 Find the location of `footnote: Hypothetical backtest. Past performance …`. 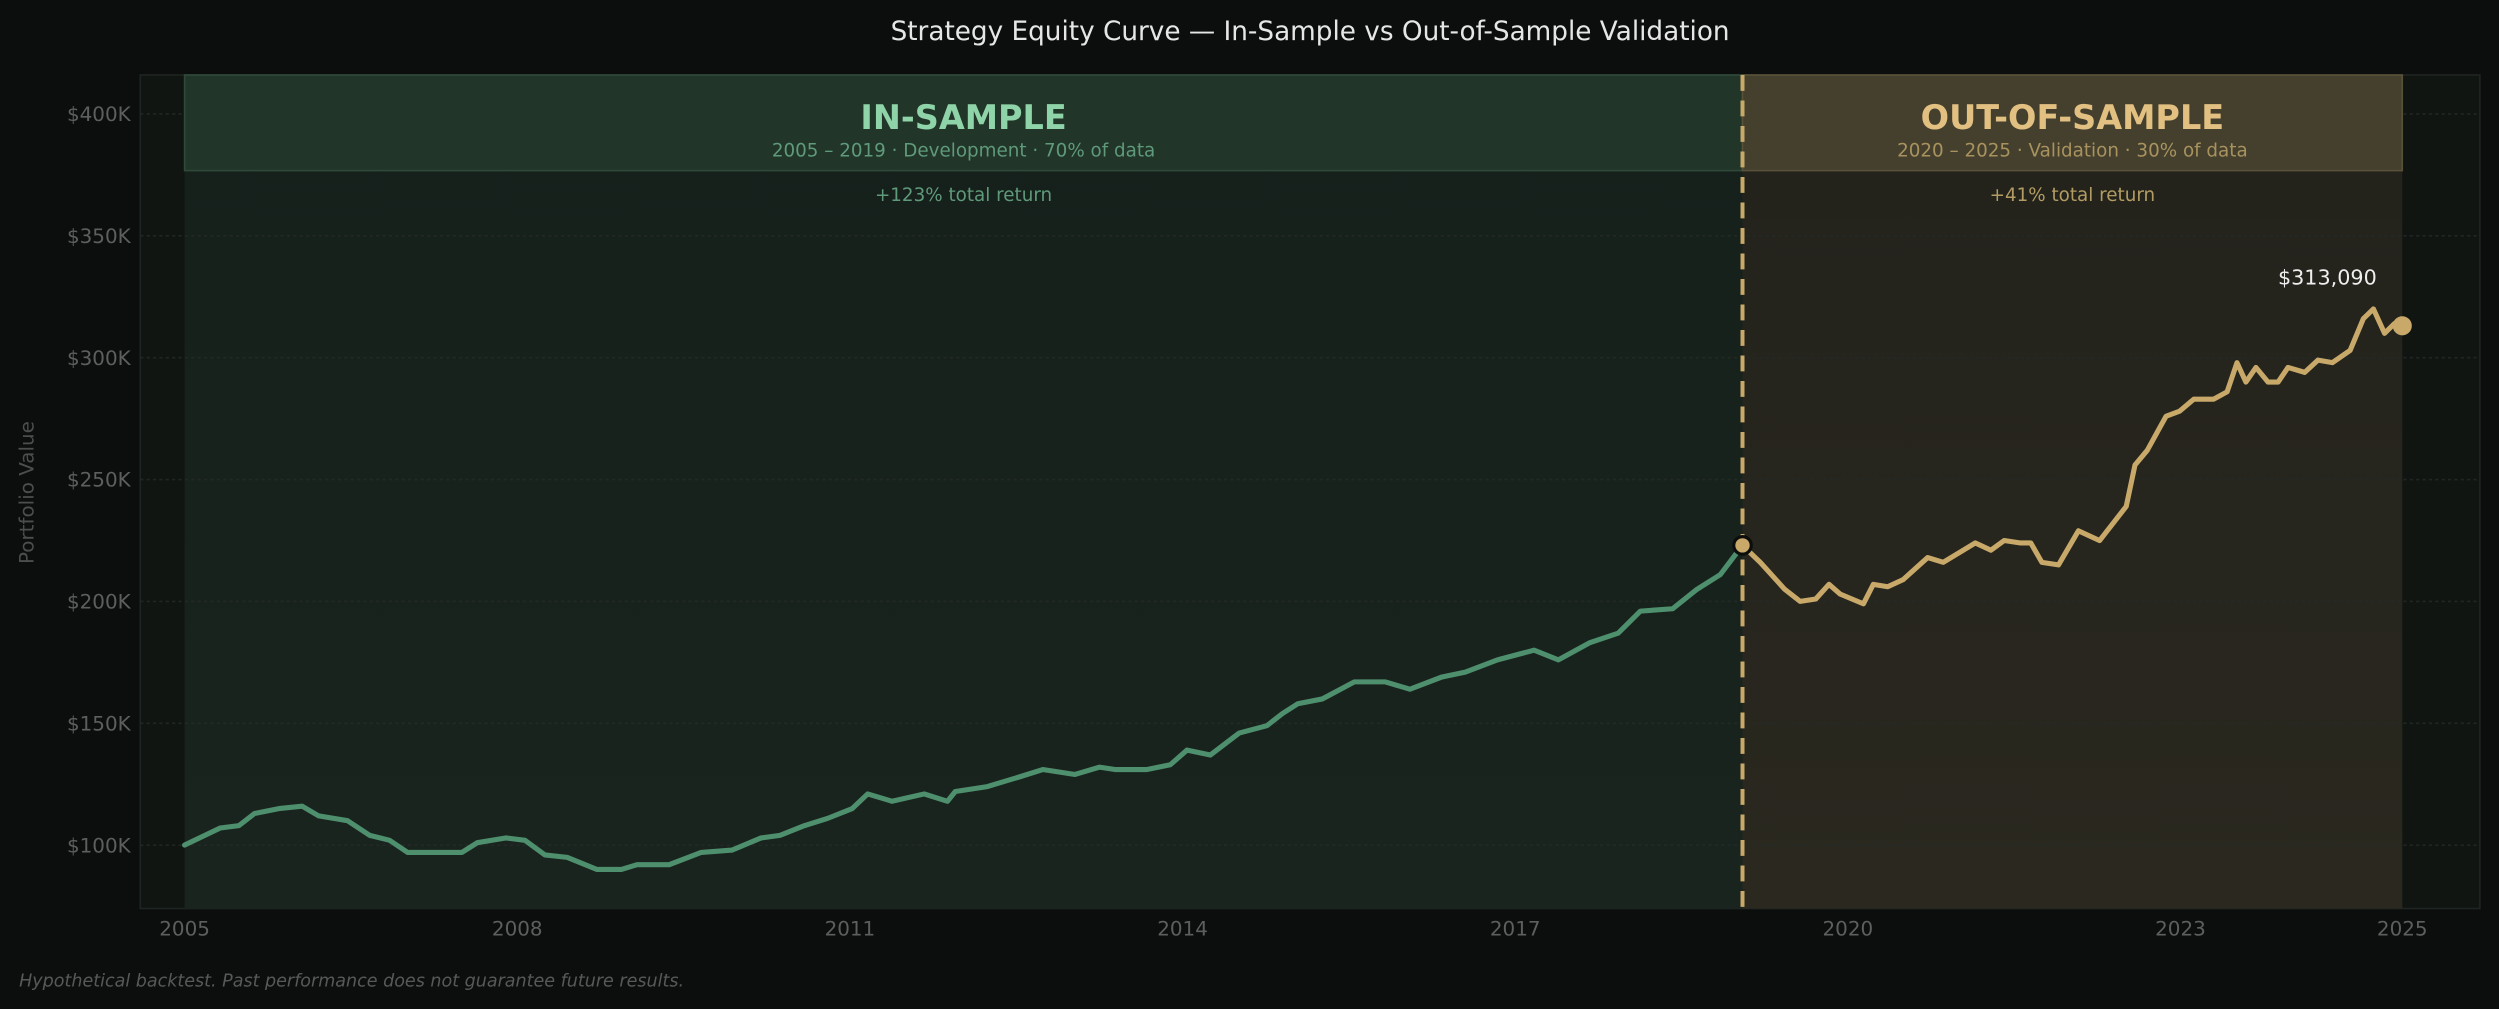

footnote: Hypothetical backtest. Past performance … is located at coordinates (351, 982).